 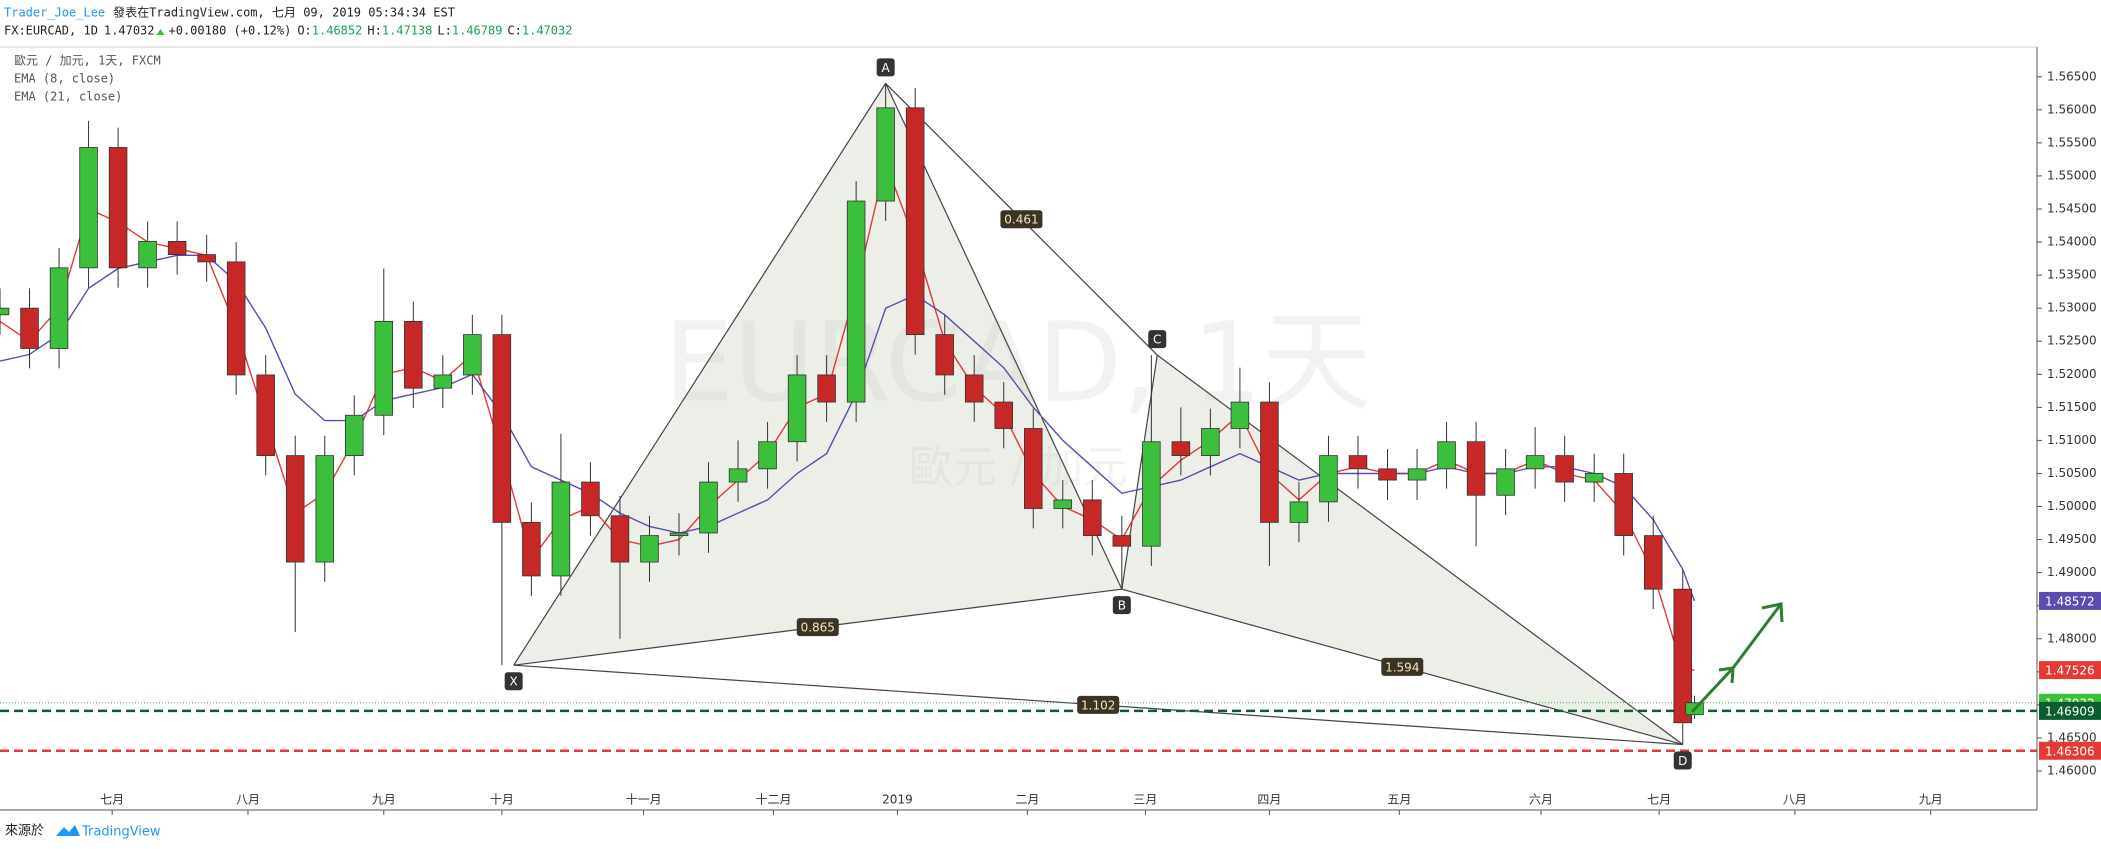 What do you see at coordinates (384, 800) in the screenshot?
I see `x-tick-label: 九月` at bounding box center [384, 800].